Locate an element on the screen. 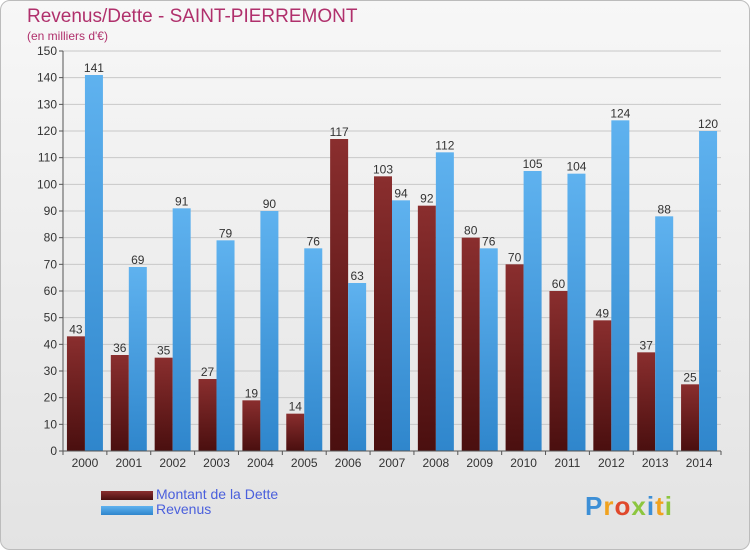 The height and width of the screenshot is (550, 750). bar-dette-2014 is located at coordinates (690, 417).